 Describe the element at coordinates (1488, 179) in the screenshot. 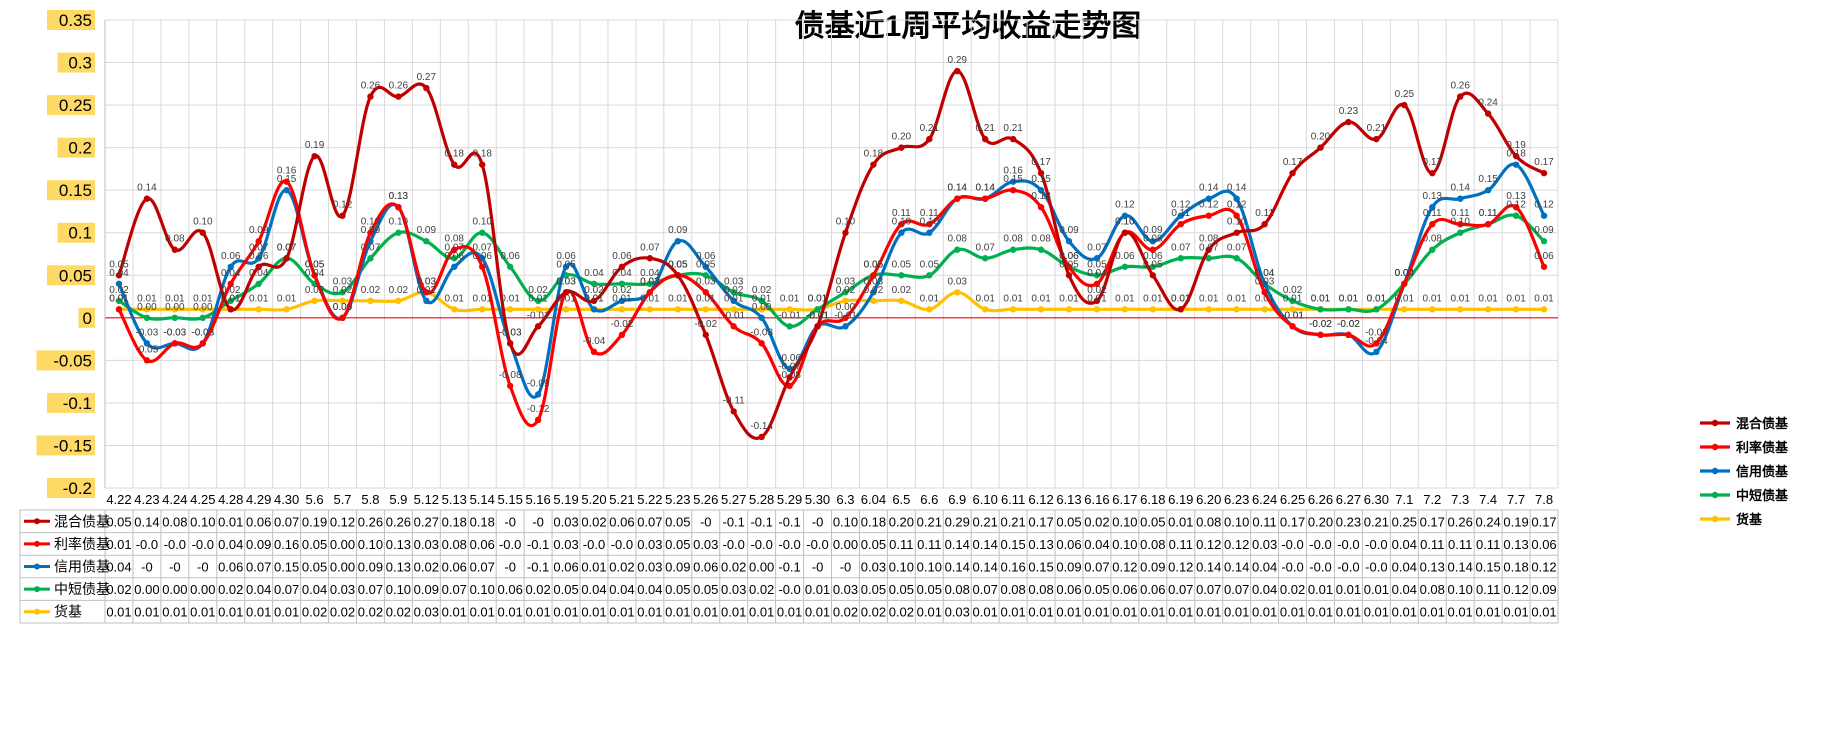

I see `data-label: 0.15` at that location.